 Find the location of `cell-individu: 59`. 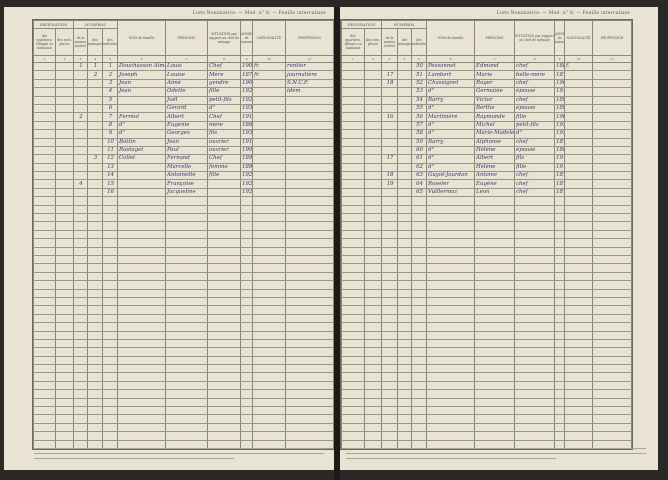

cell-individu: 59 is located at coordinates (419, 142).